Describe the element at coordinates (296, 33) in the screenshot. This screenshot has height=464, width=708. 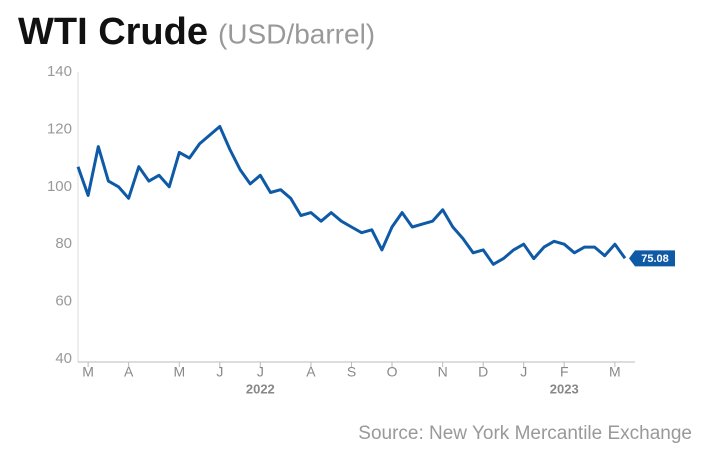
I see `chart-subtitle: (USD/barrel)` at that location.